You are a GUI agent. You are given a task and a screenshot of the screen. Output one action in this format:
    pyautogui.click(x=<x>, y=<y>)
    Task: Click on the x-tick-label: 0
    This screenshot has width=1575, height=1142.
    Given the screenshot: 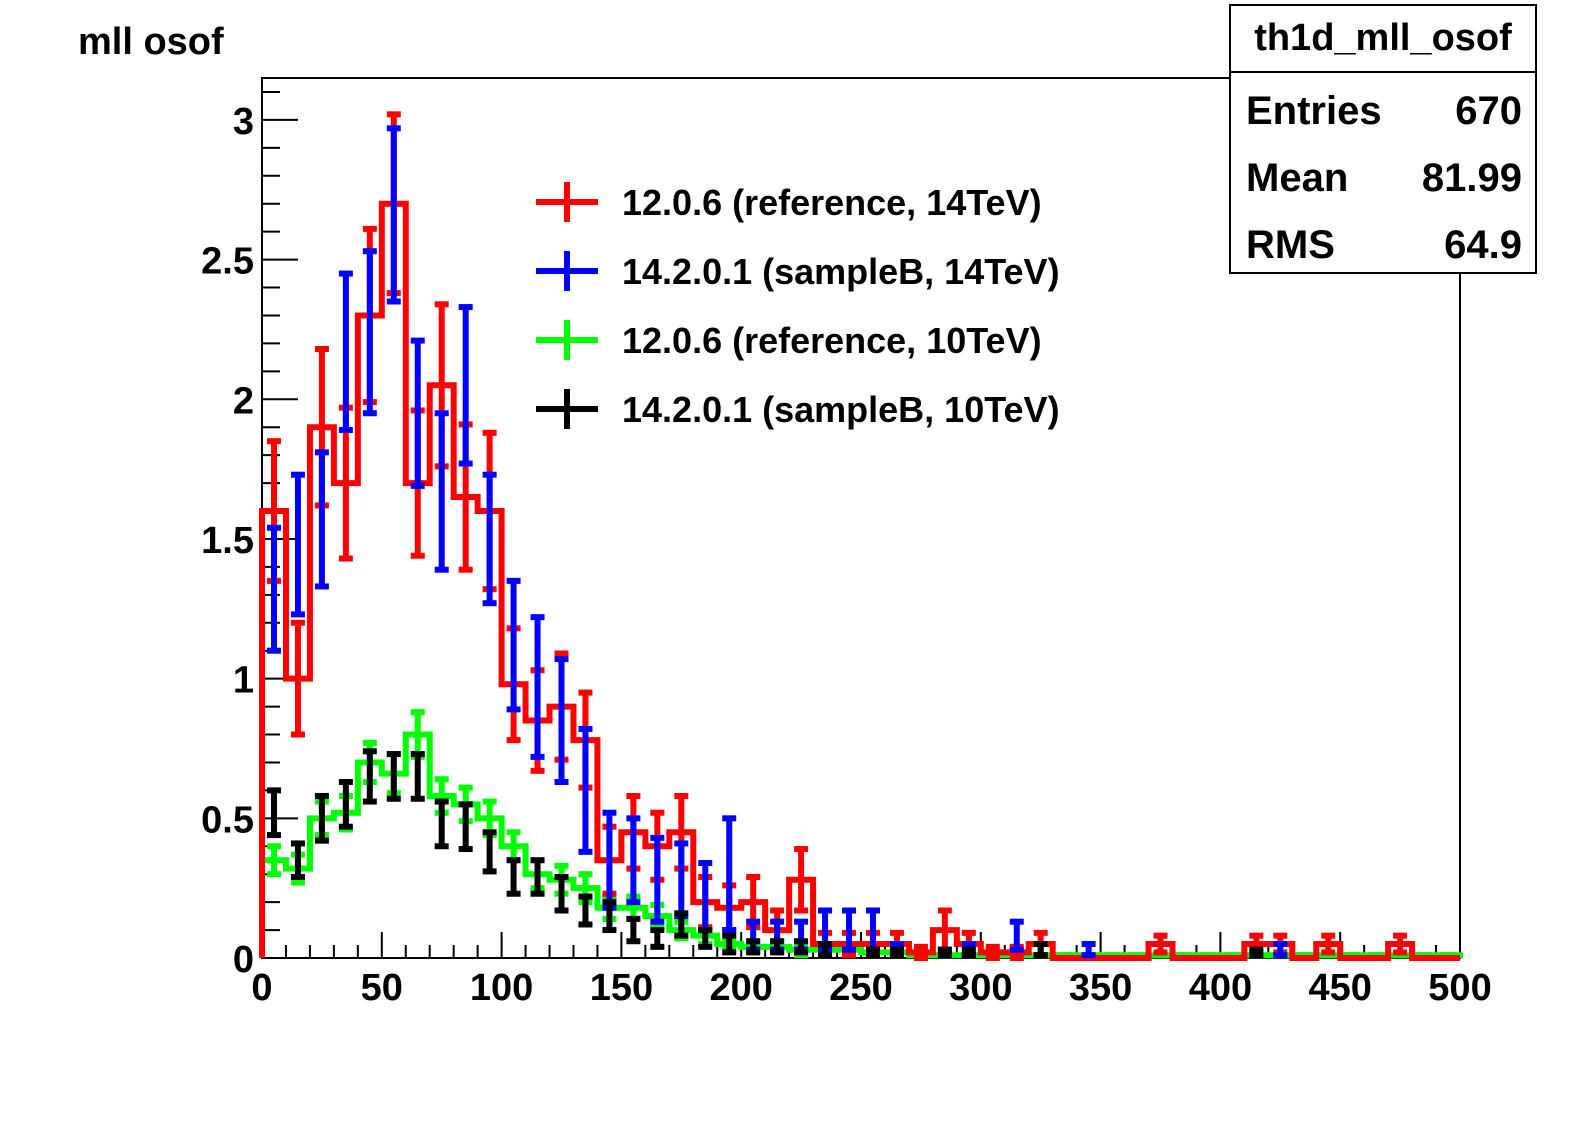 What is the action you would take?
    pyautogui.click(x=261, y=988)
    